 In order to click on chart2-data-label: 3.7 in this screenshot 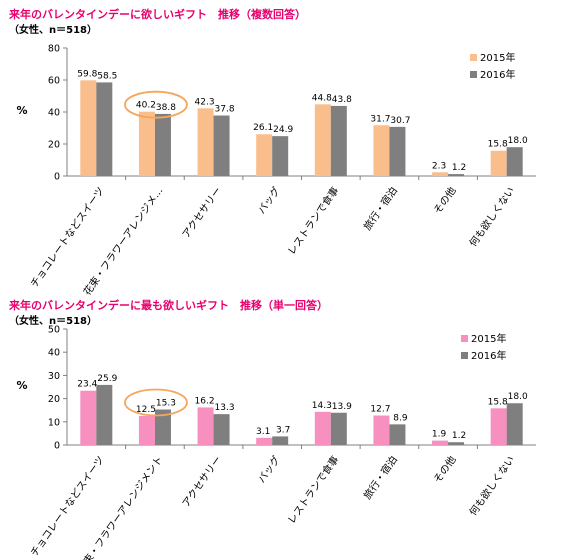, I will do `click(283, 430)`.